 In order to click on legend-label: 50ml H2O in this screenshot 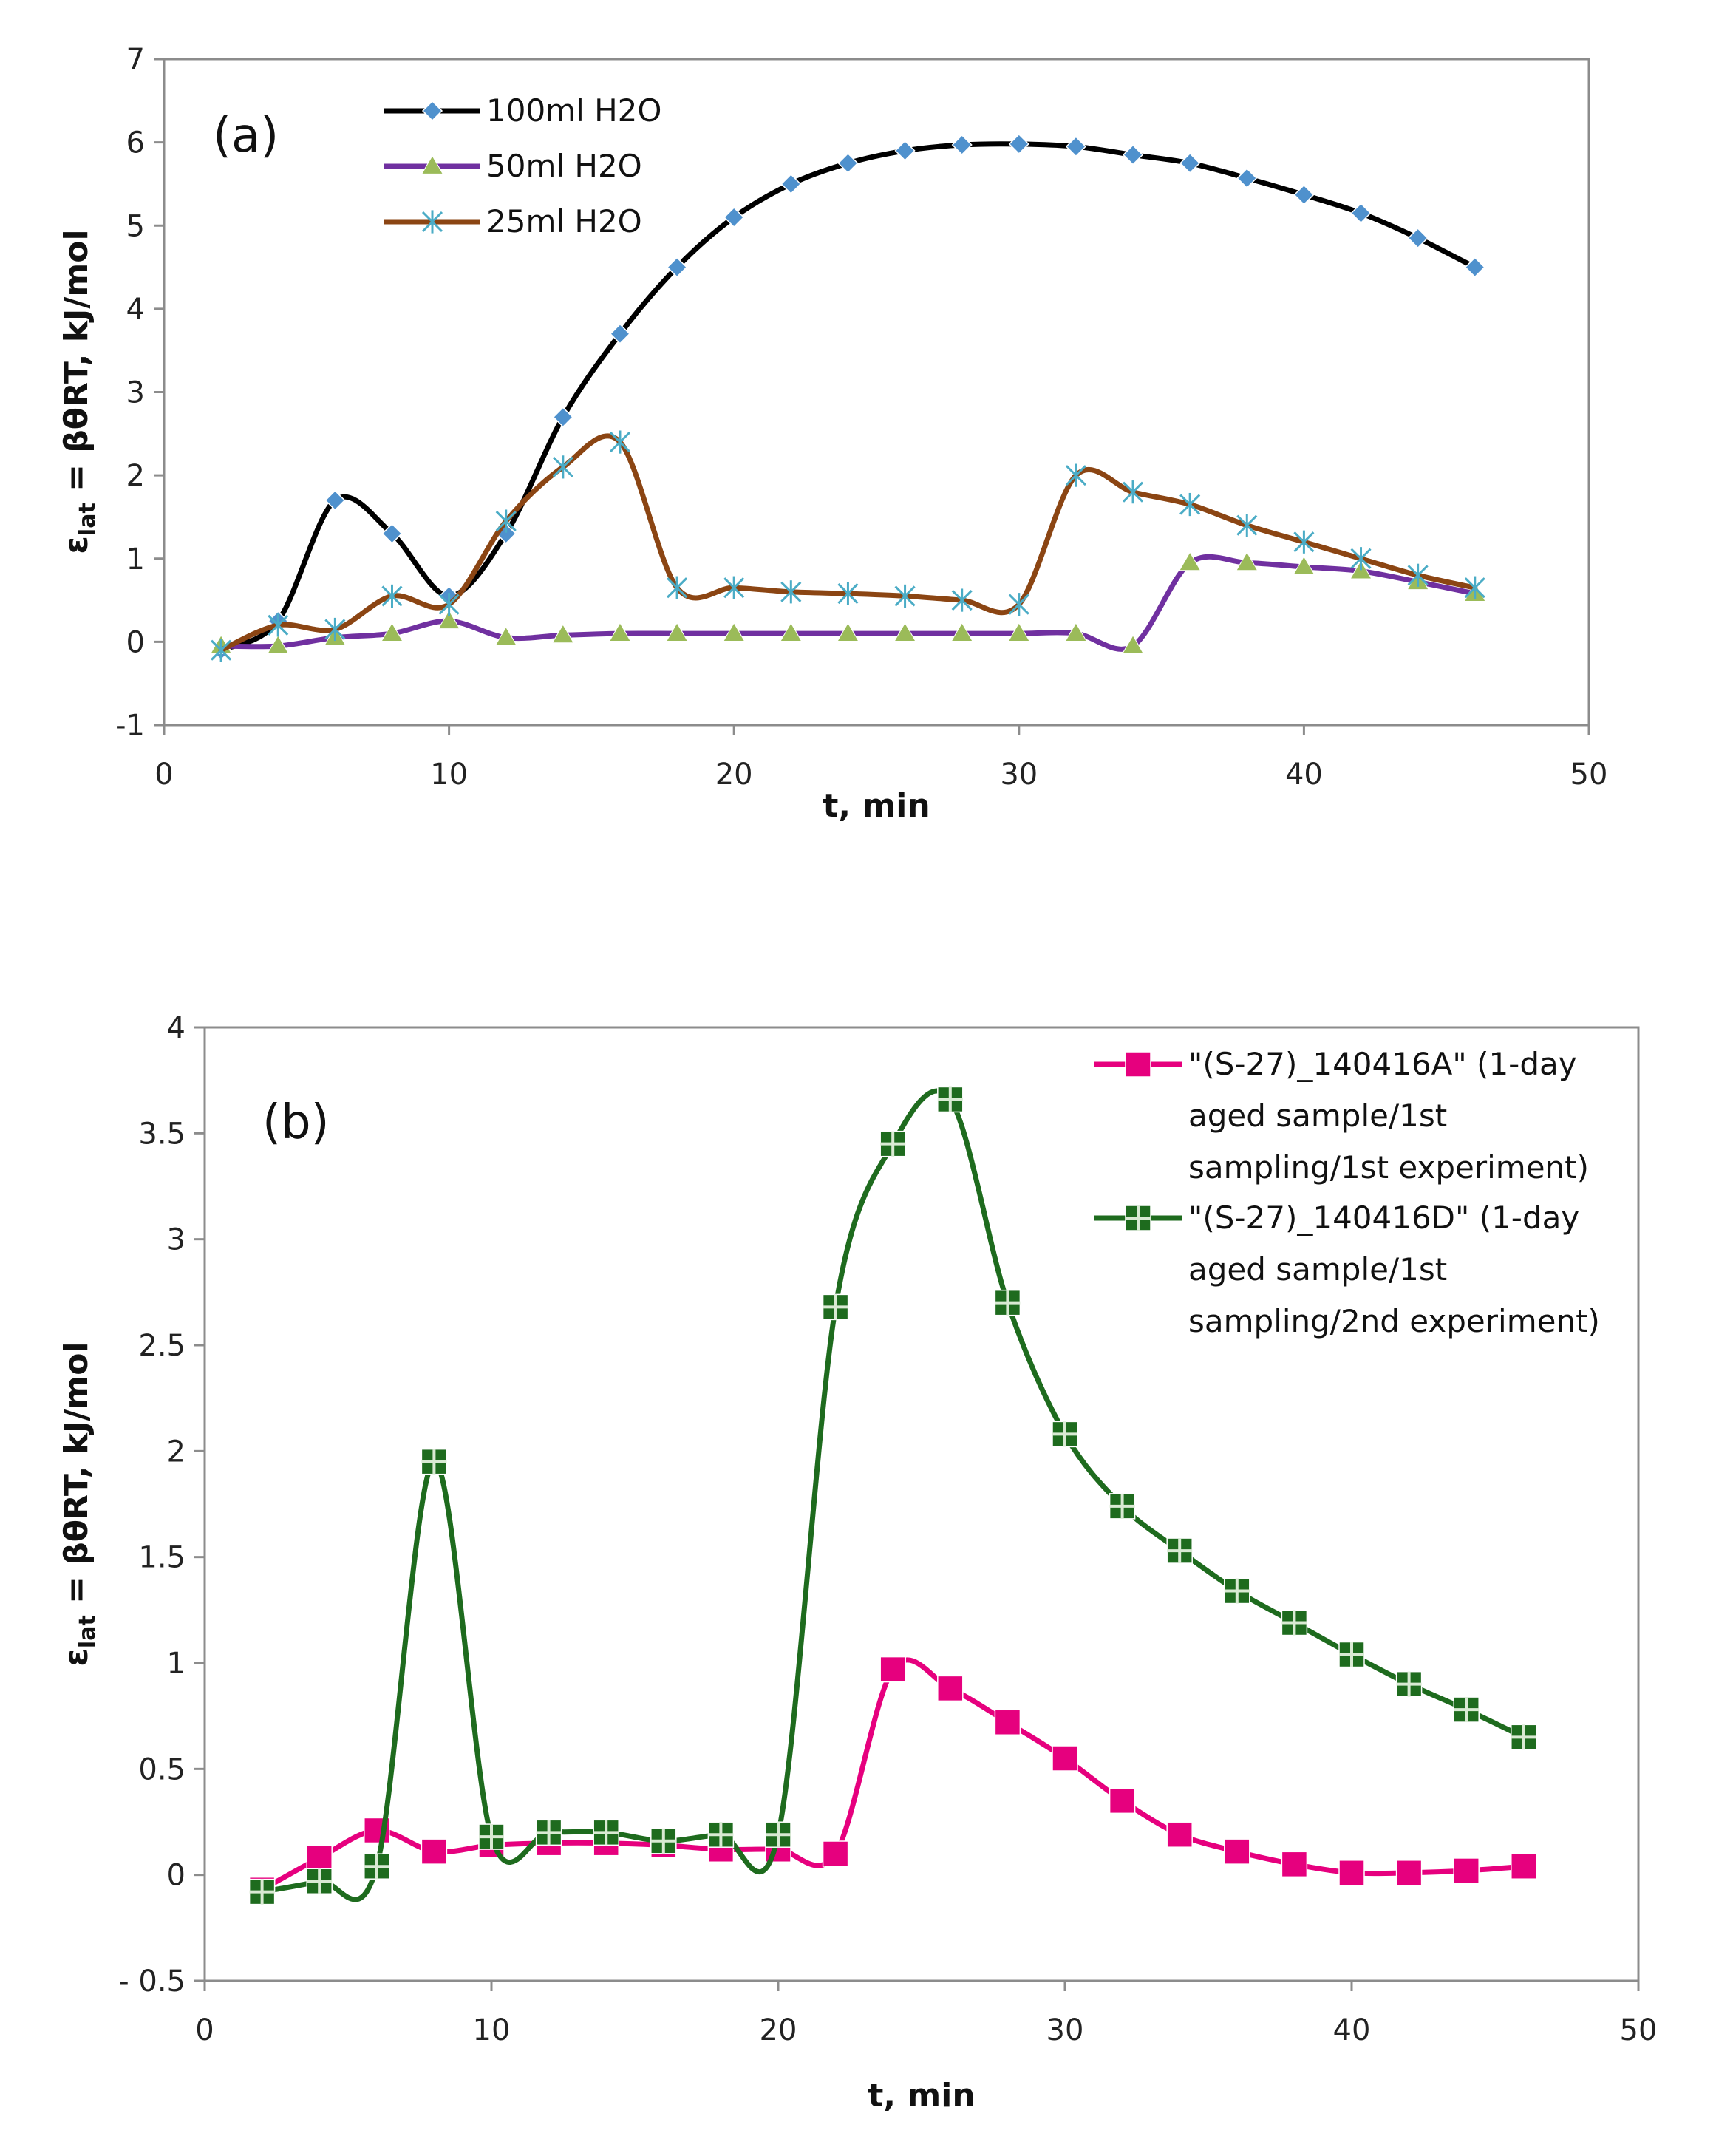, I will do `click(564, 166)`.